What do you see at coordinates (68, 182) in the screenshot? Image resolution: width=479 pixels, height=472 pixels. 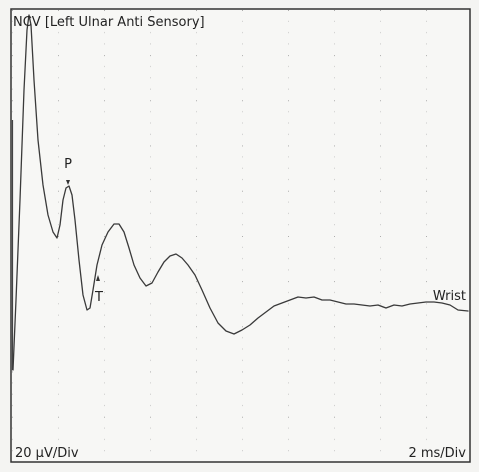 I see `peak-arrow` at bounding box center [68, 182].